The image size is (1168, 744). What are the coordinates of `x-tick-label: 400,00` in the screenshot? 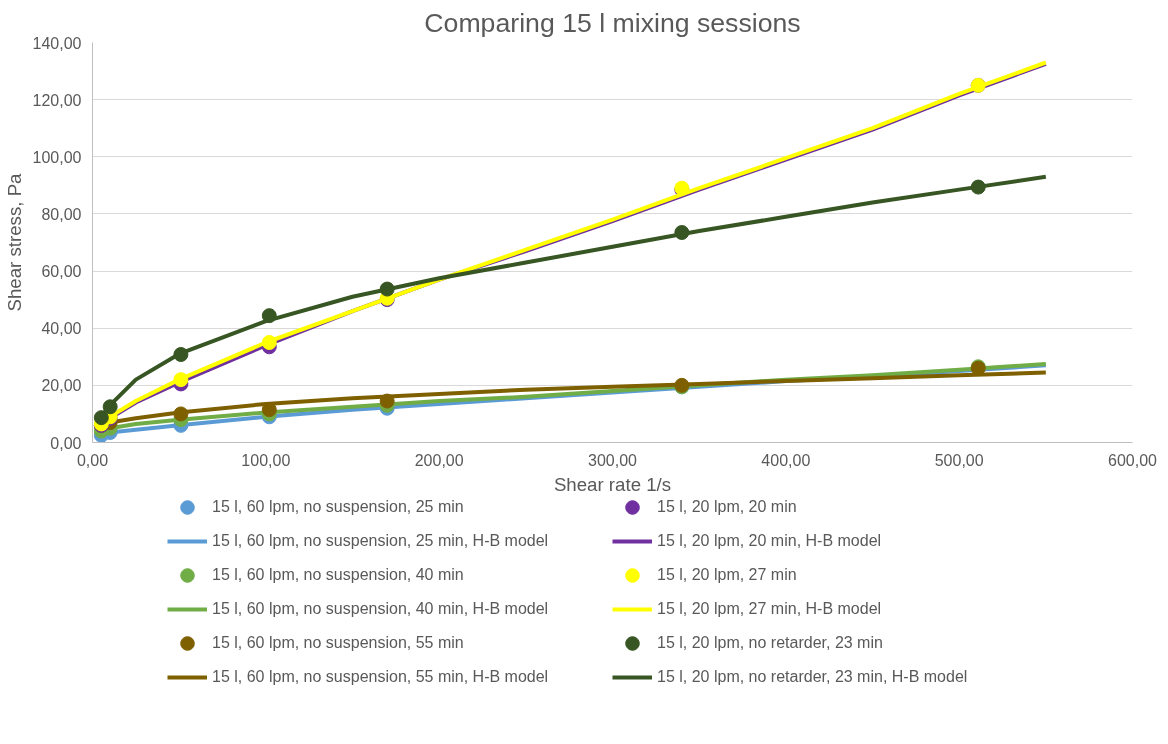 It's located at (786, 460).